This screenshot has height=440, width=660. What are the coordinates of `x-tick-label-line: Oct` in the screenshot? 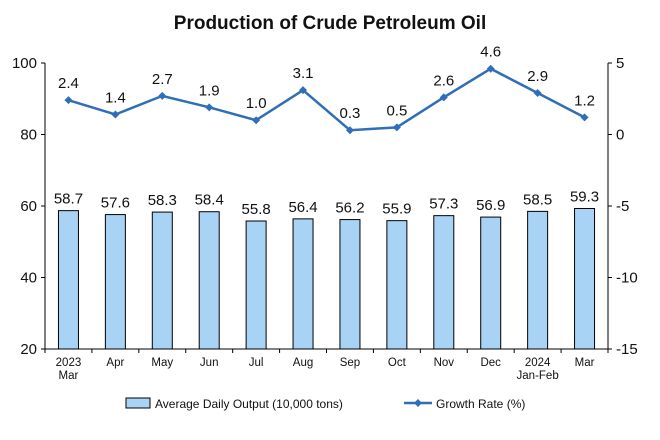 It's located at (397, 363).